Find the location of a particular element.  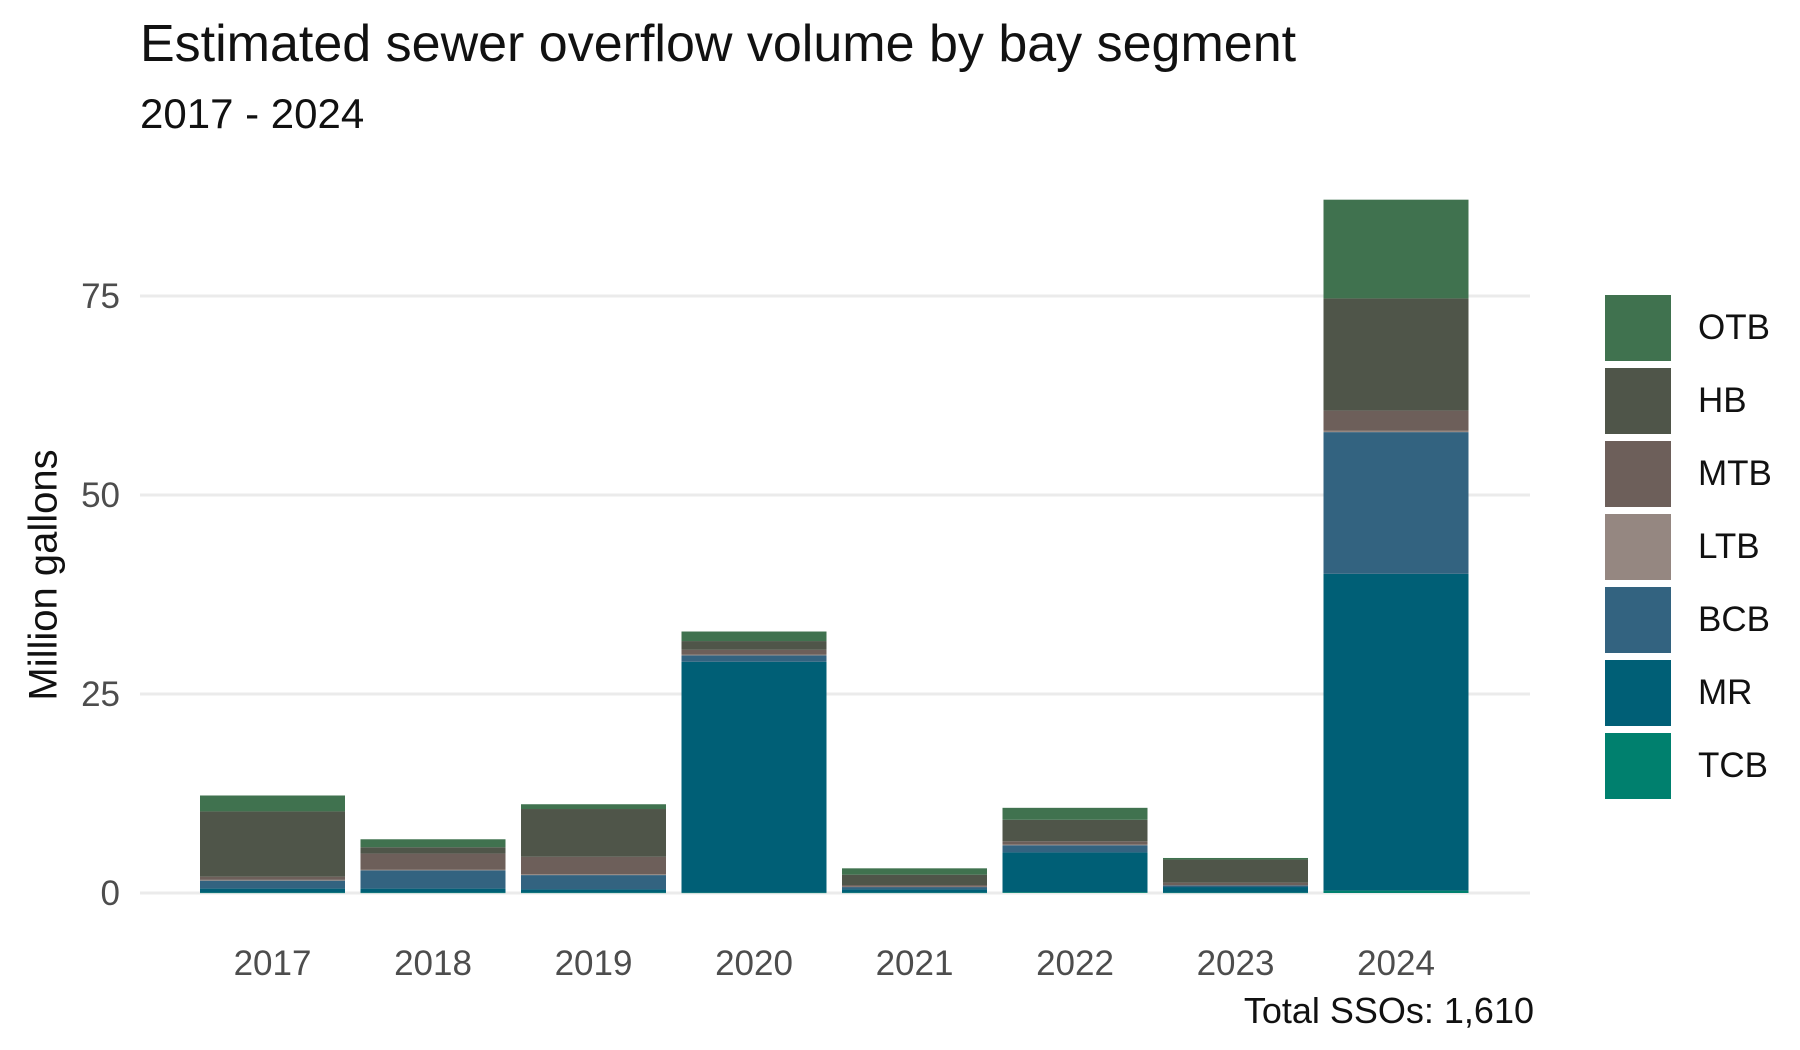

bar-2018-otb is located at coordinates (433, 843).